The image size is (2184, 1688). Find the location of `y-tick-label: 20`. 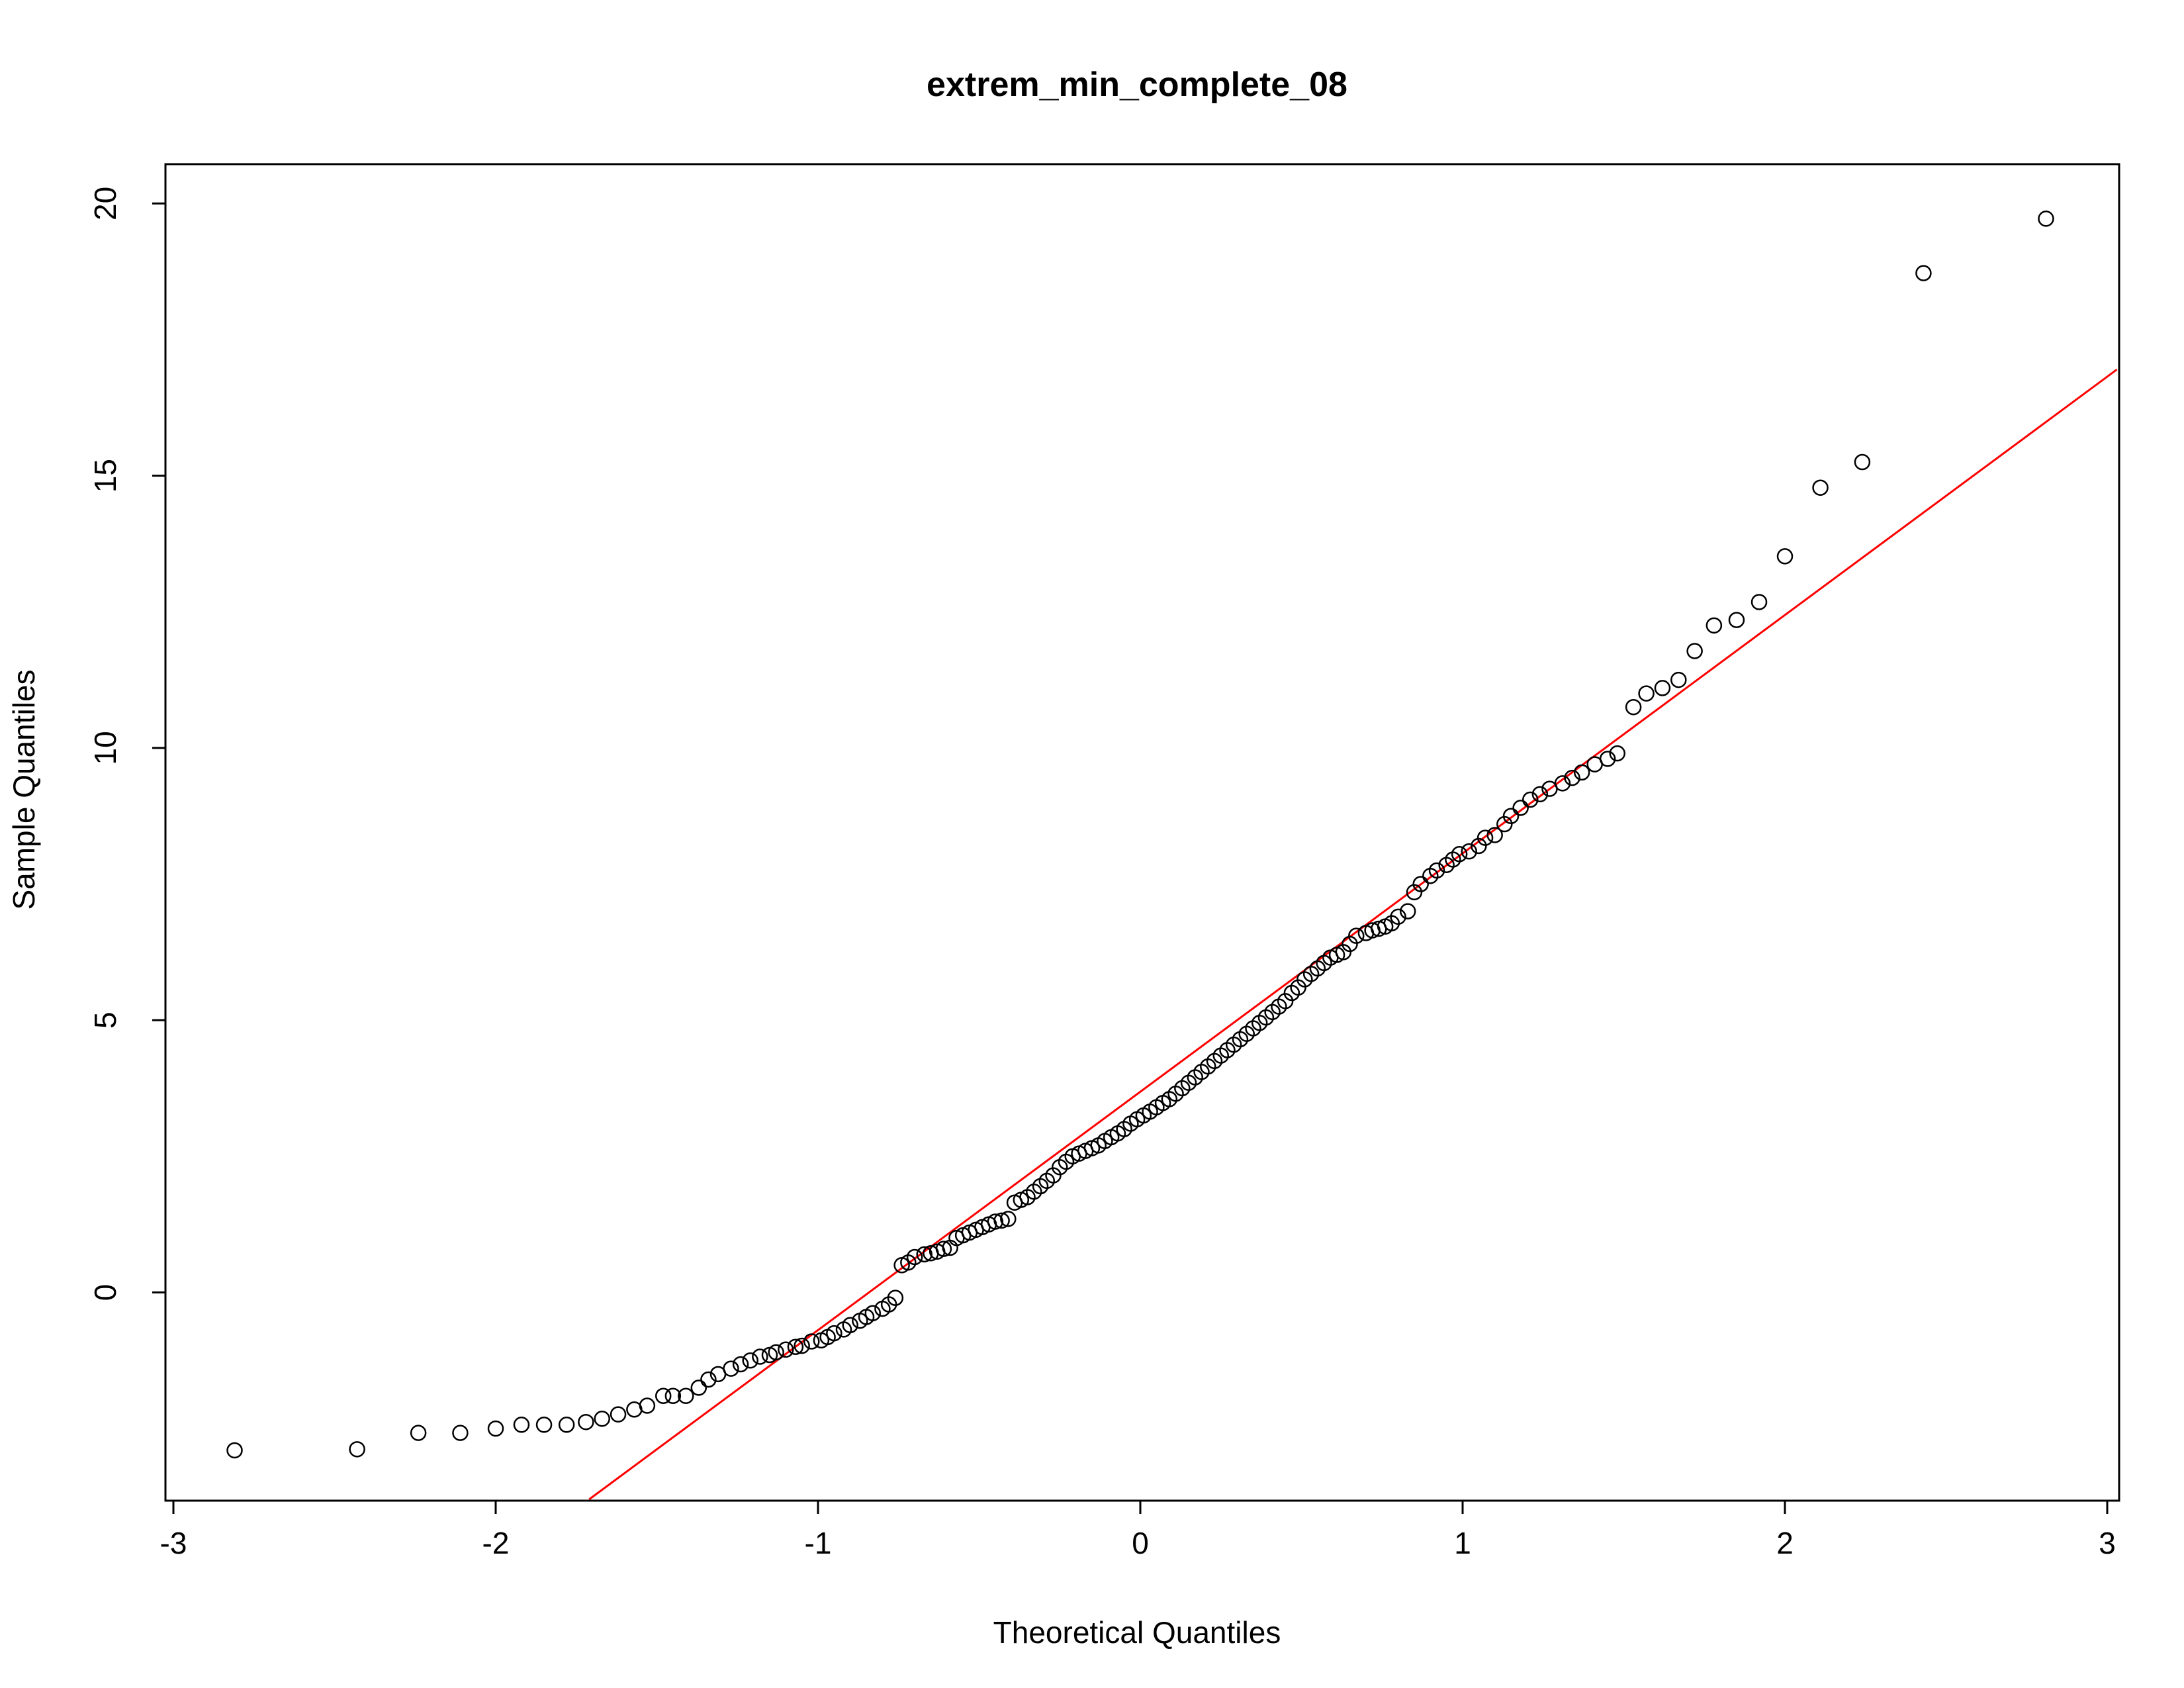

y-tick-label: 20 is located at coordinates (105, 203).